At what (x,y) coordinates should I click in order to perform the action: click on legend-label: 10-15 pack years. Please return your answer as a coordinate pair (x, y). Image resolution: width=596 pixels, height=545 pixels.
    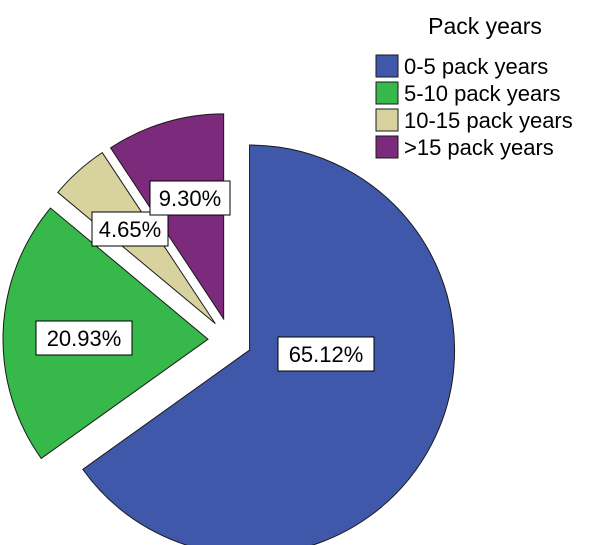
    Looking at the image, I should click on (488, 120).